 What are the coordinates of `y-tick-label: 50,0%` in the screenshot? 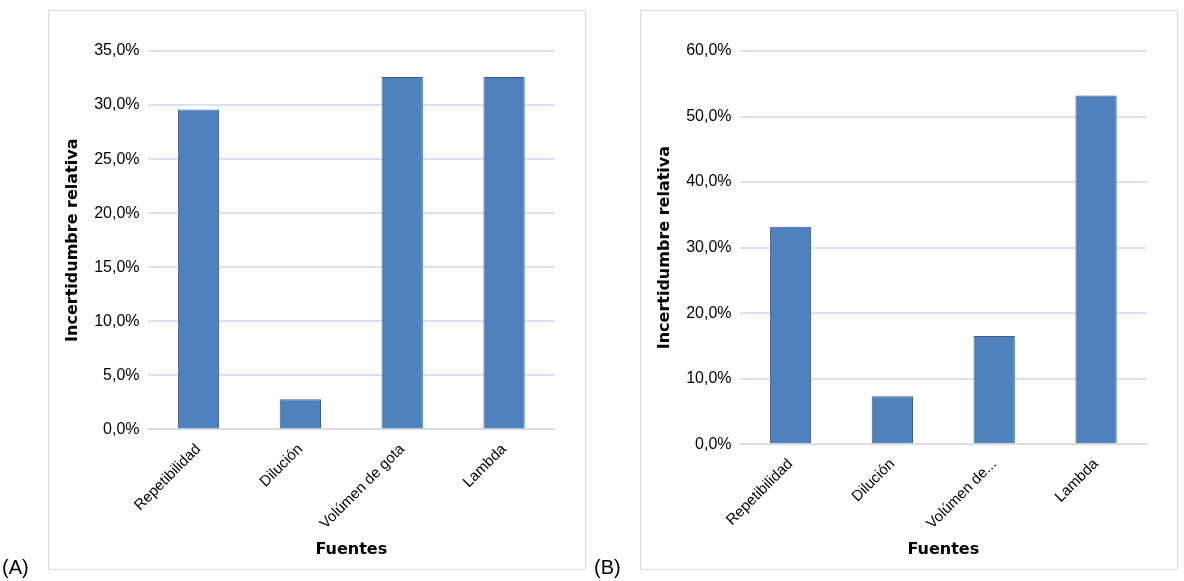 It's located at (709, 115).